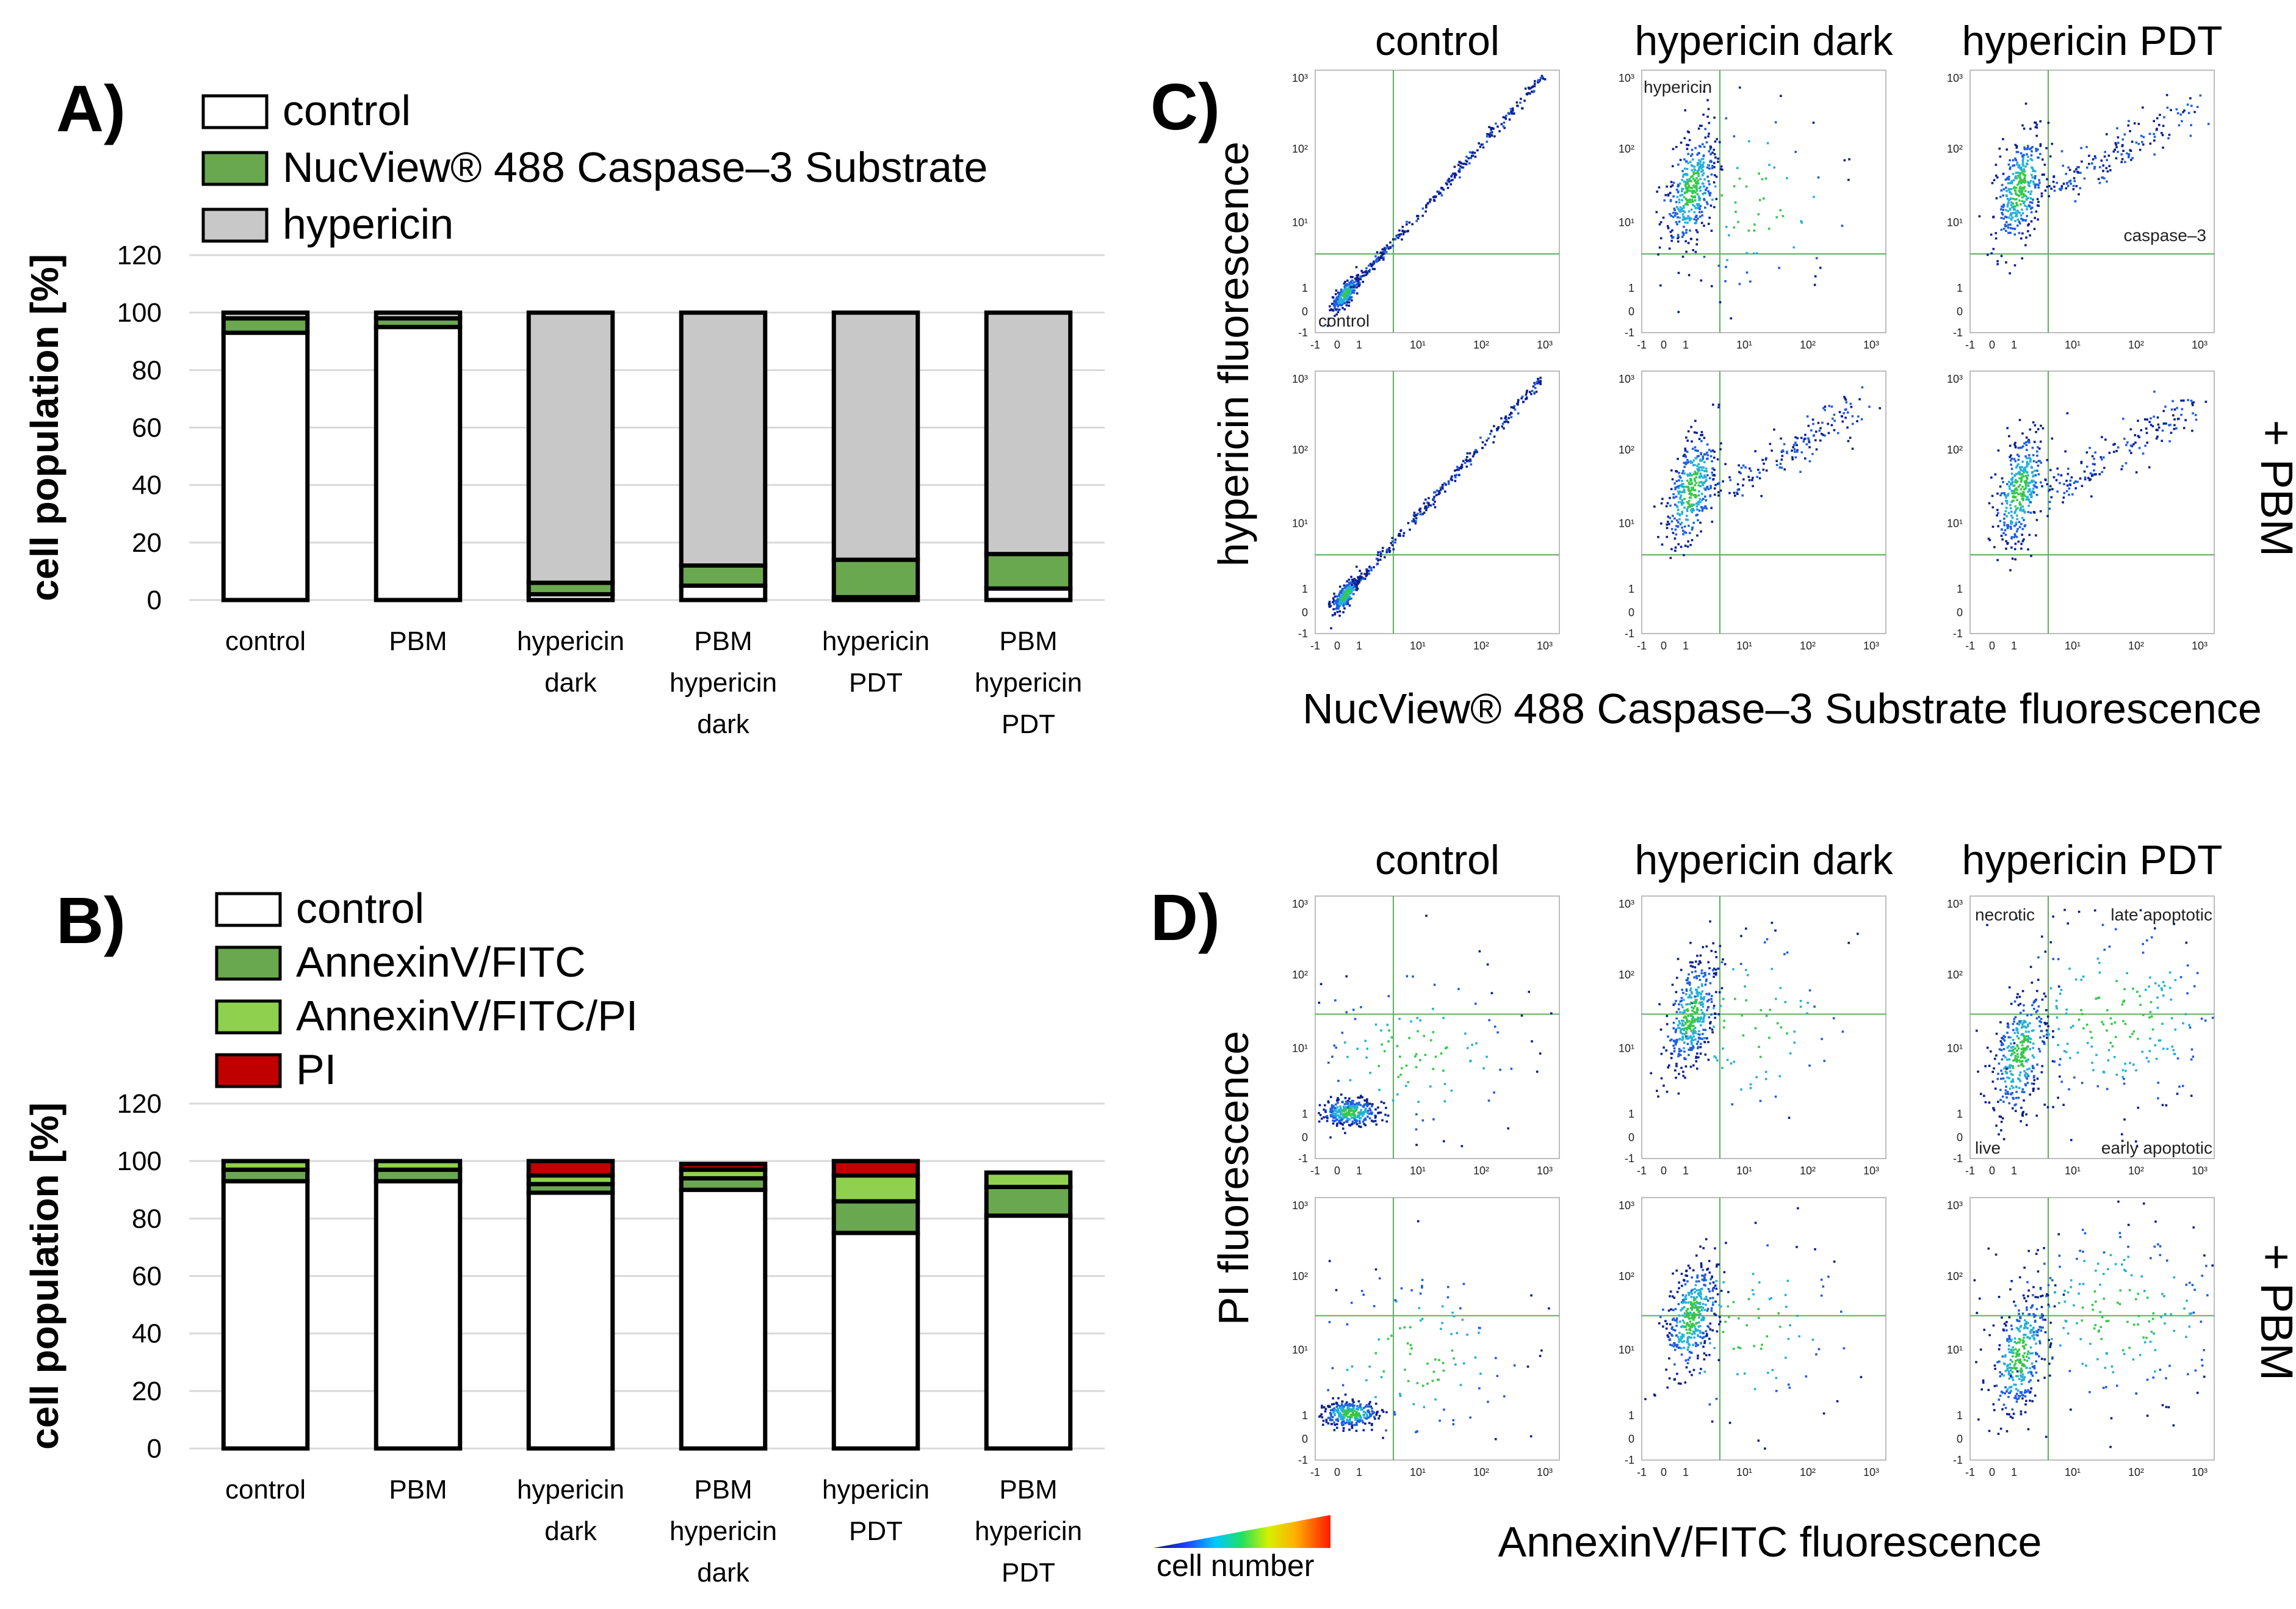 The image size is (2296, 1609). I want to click on x-tick: 1, so click(1686, 1171).